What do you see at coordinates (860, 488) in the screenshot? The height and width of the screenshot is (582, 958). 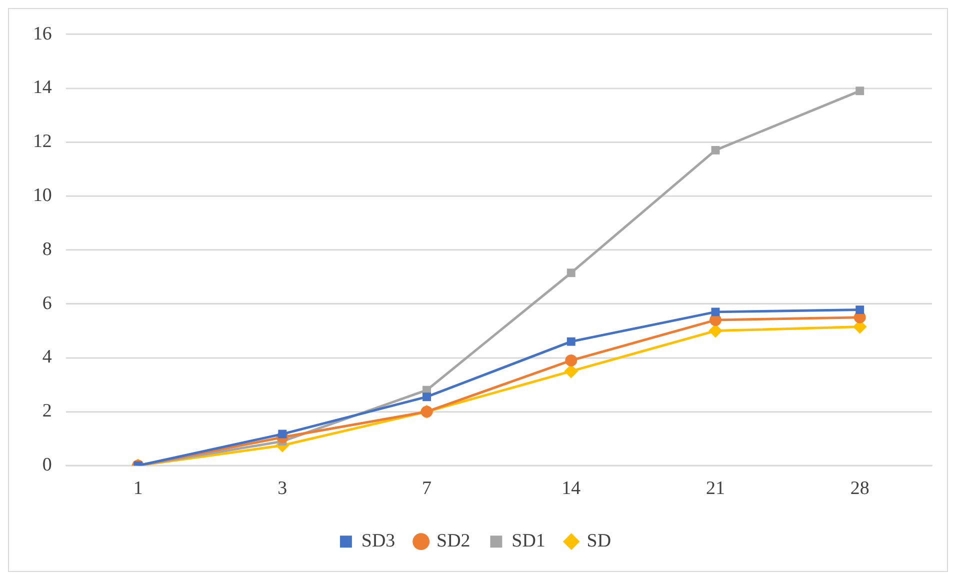 I see `x-tick-label: 28` at bounding box center [860, 488].